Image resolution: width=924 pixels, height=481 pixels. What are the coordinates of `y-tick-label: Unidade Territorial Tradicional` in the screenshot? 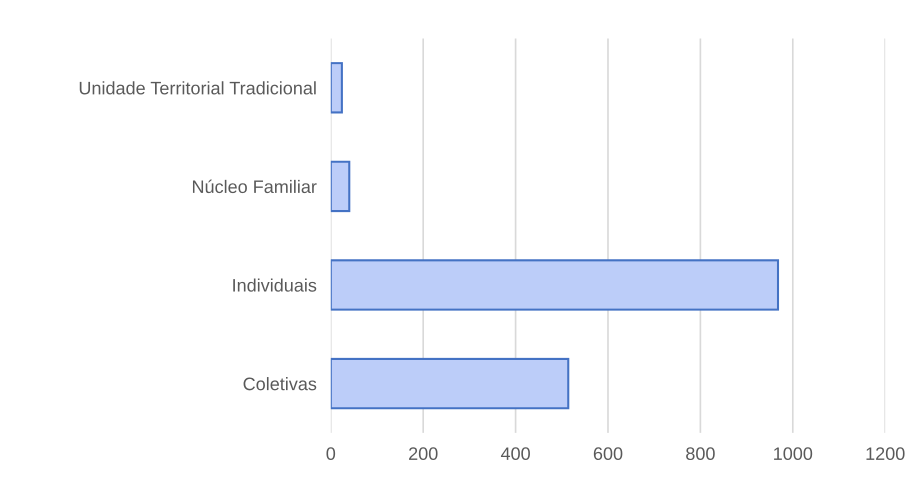 It's located at (198, 88).